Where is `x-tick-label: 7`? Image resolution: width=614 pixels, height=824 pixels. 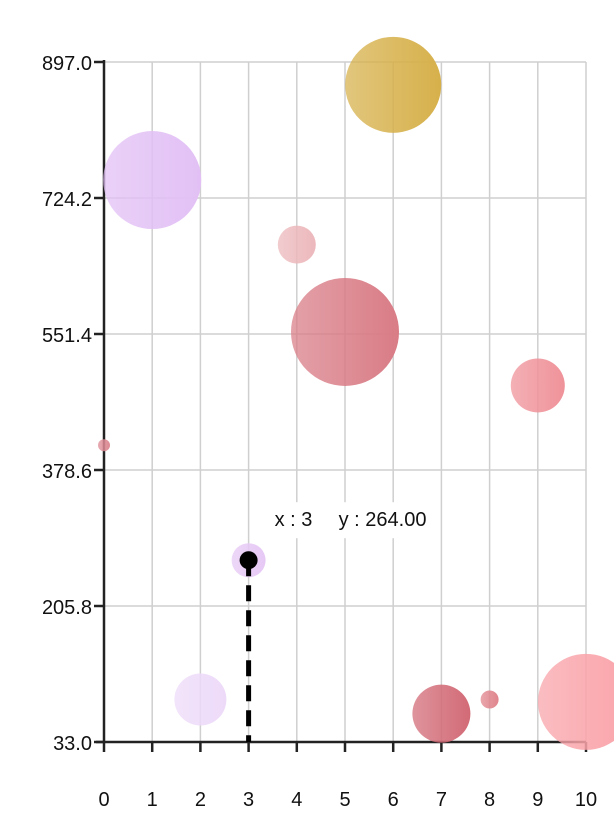
x-tick-label: 7 is located at coordinates (441, 800).